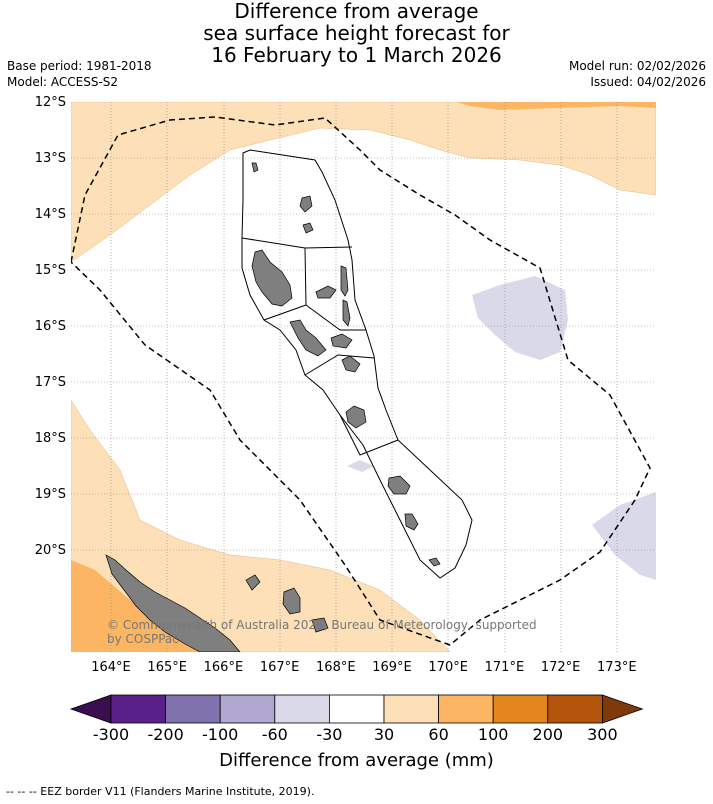 The image size is (713, 804). I want to click on title-line-1: Difference from average, so click(356, 11).